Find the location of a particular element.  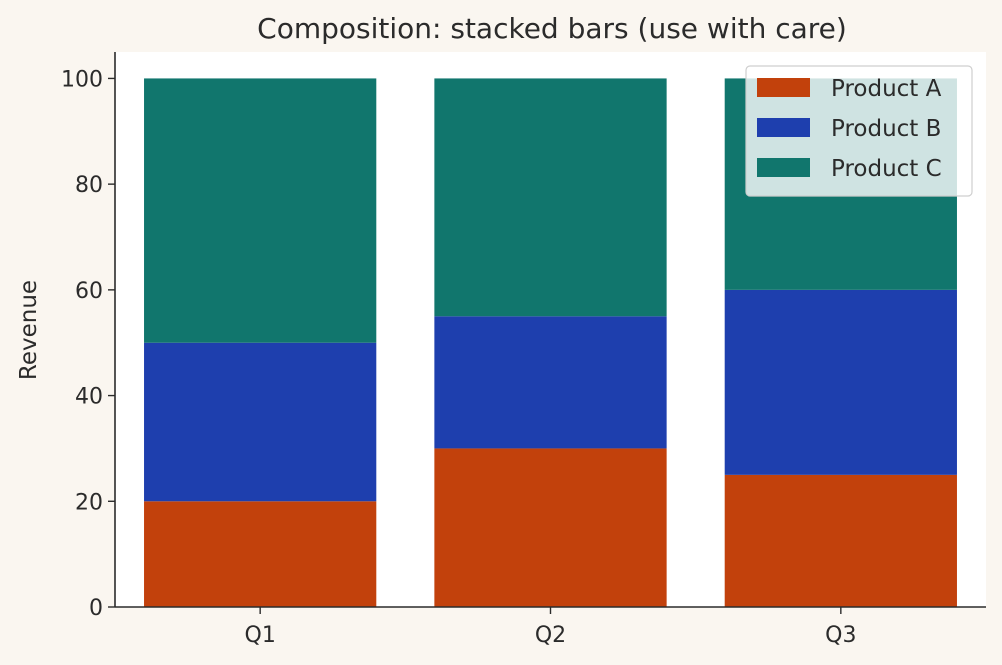

y-tick-label: 20 is located at coordinates (89, 502).